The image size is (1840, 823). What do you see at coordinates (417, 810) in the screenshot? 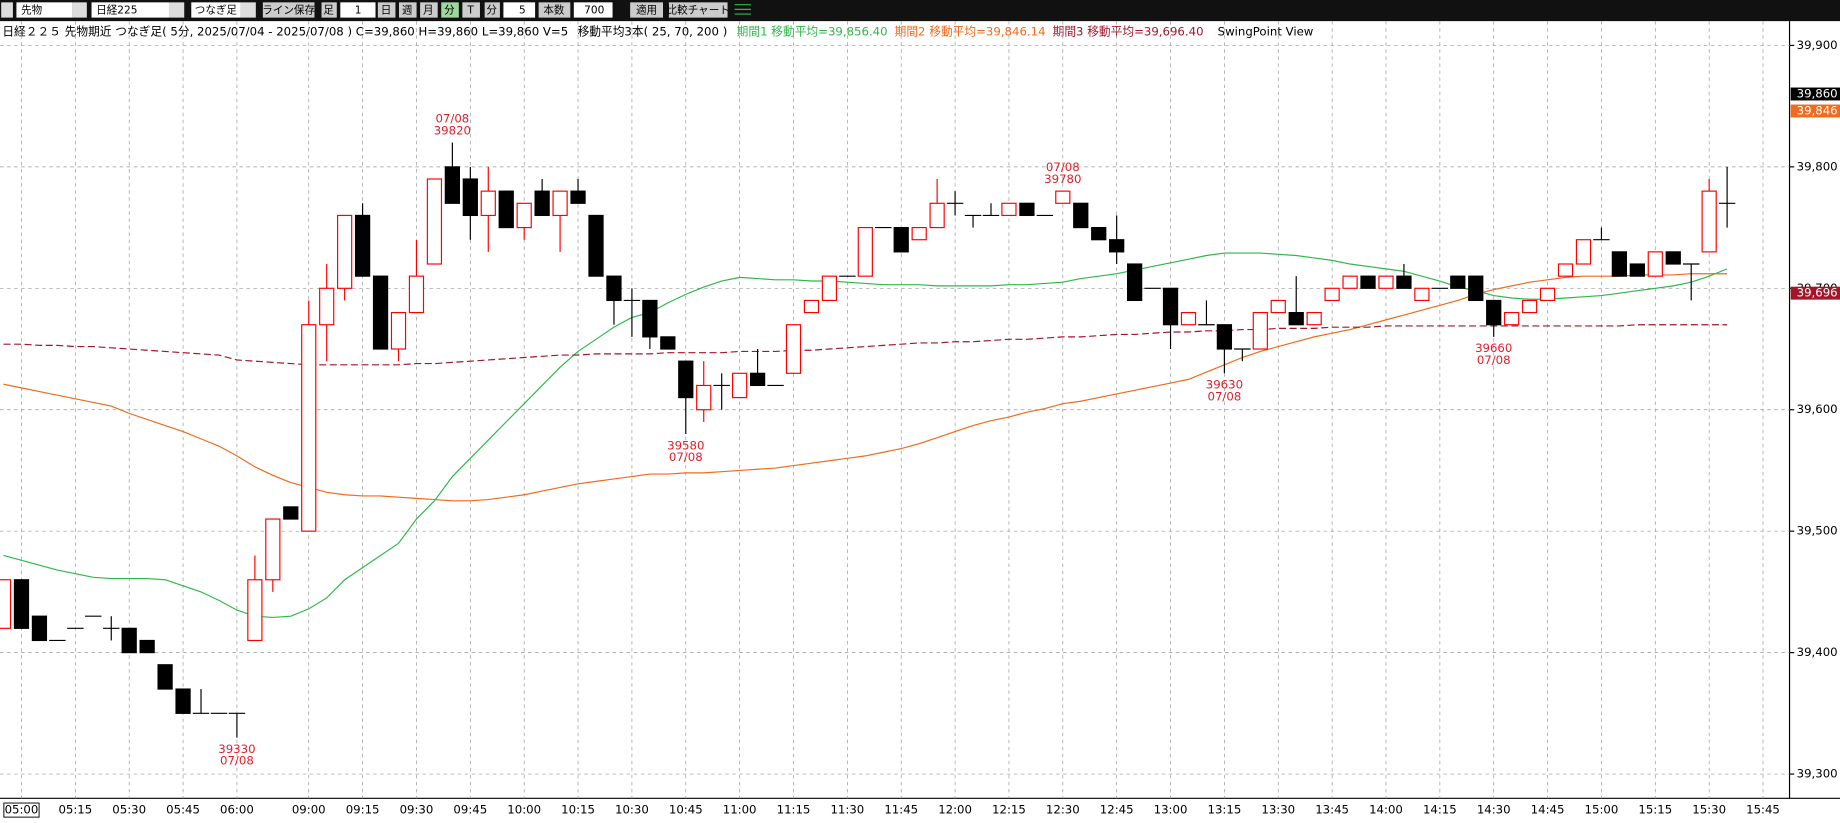
I see `x-tick-label: 09:30` at bounding box center [417, 810].